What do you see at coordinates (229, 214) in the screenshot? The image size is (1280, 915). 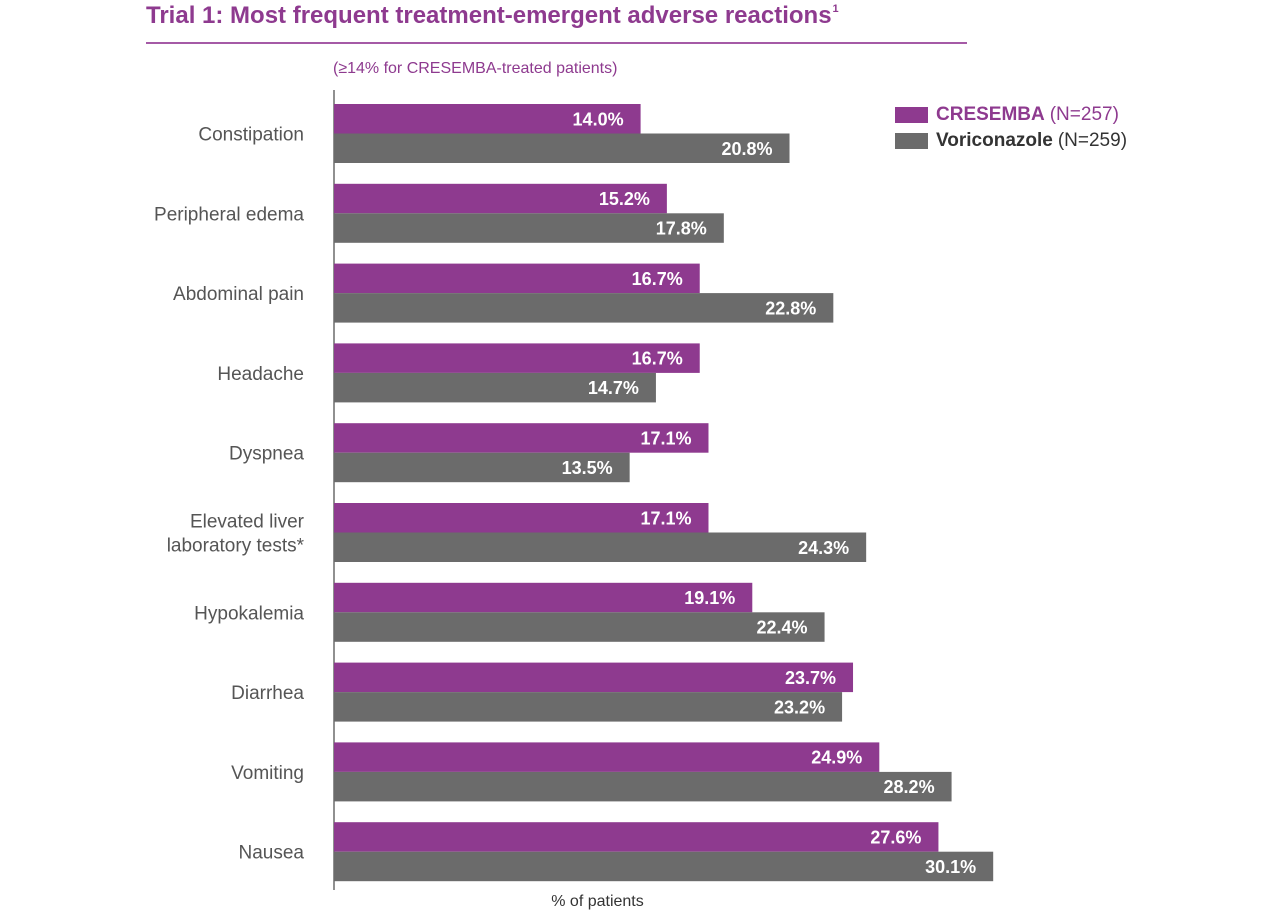 I see `category-label: Peripheral edema` at bounding box center [229, 214].